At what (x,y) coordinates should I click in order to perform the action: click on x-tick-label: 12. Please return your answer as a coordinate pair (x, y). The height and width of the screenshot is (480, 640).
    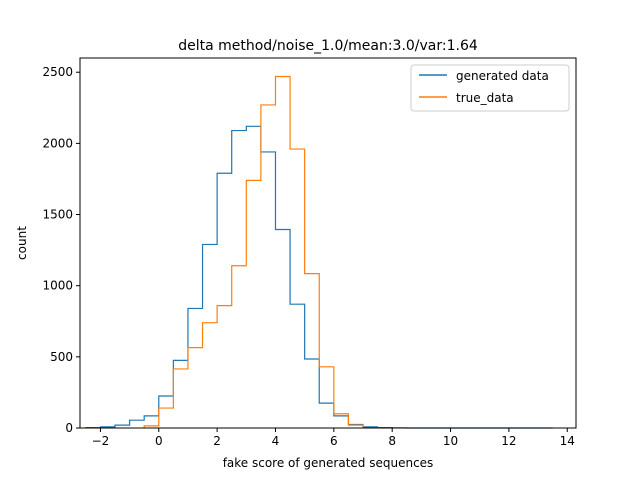
    Looking at the image, I should click on (508, 441).